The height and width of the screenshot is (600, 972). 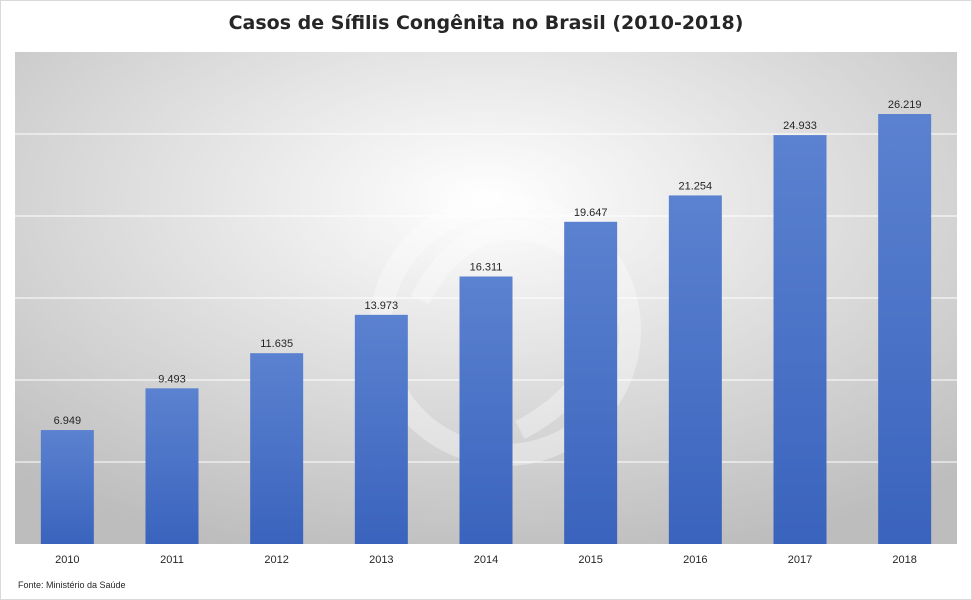 What do you see at coordinates (590, 560) in the screenshot?
I see `x-tick-label-2015: 2015` at bounding box center [590, 560].